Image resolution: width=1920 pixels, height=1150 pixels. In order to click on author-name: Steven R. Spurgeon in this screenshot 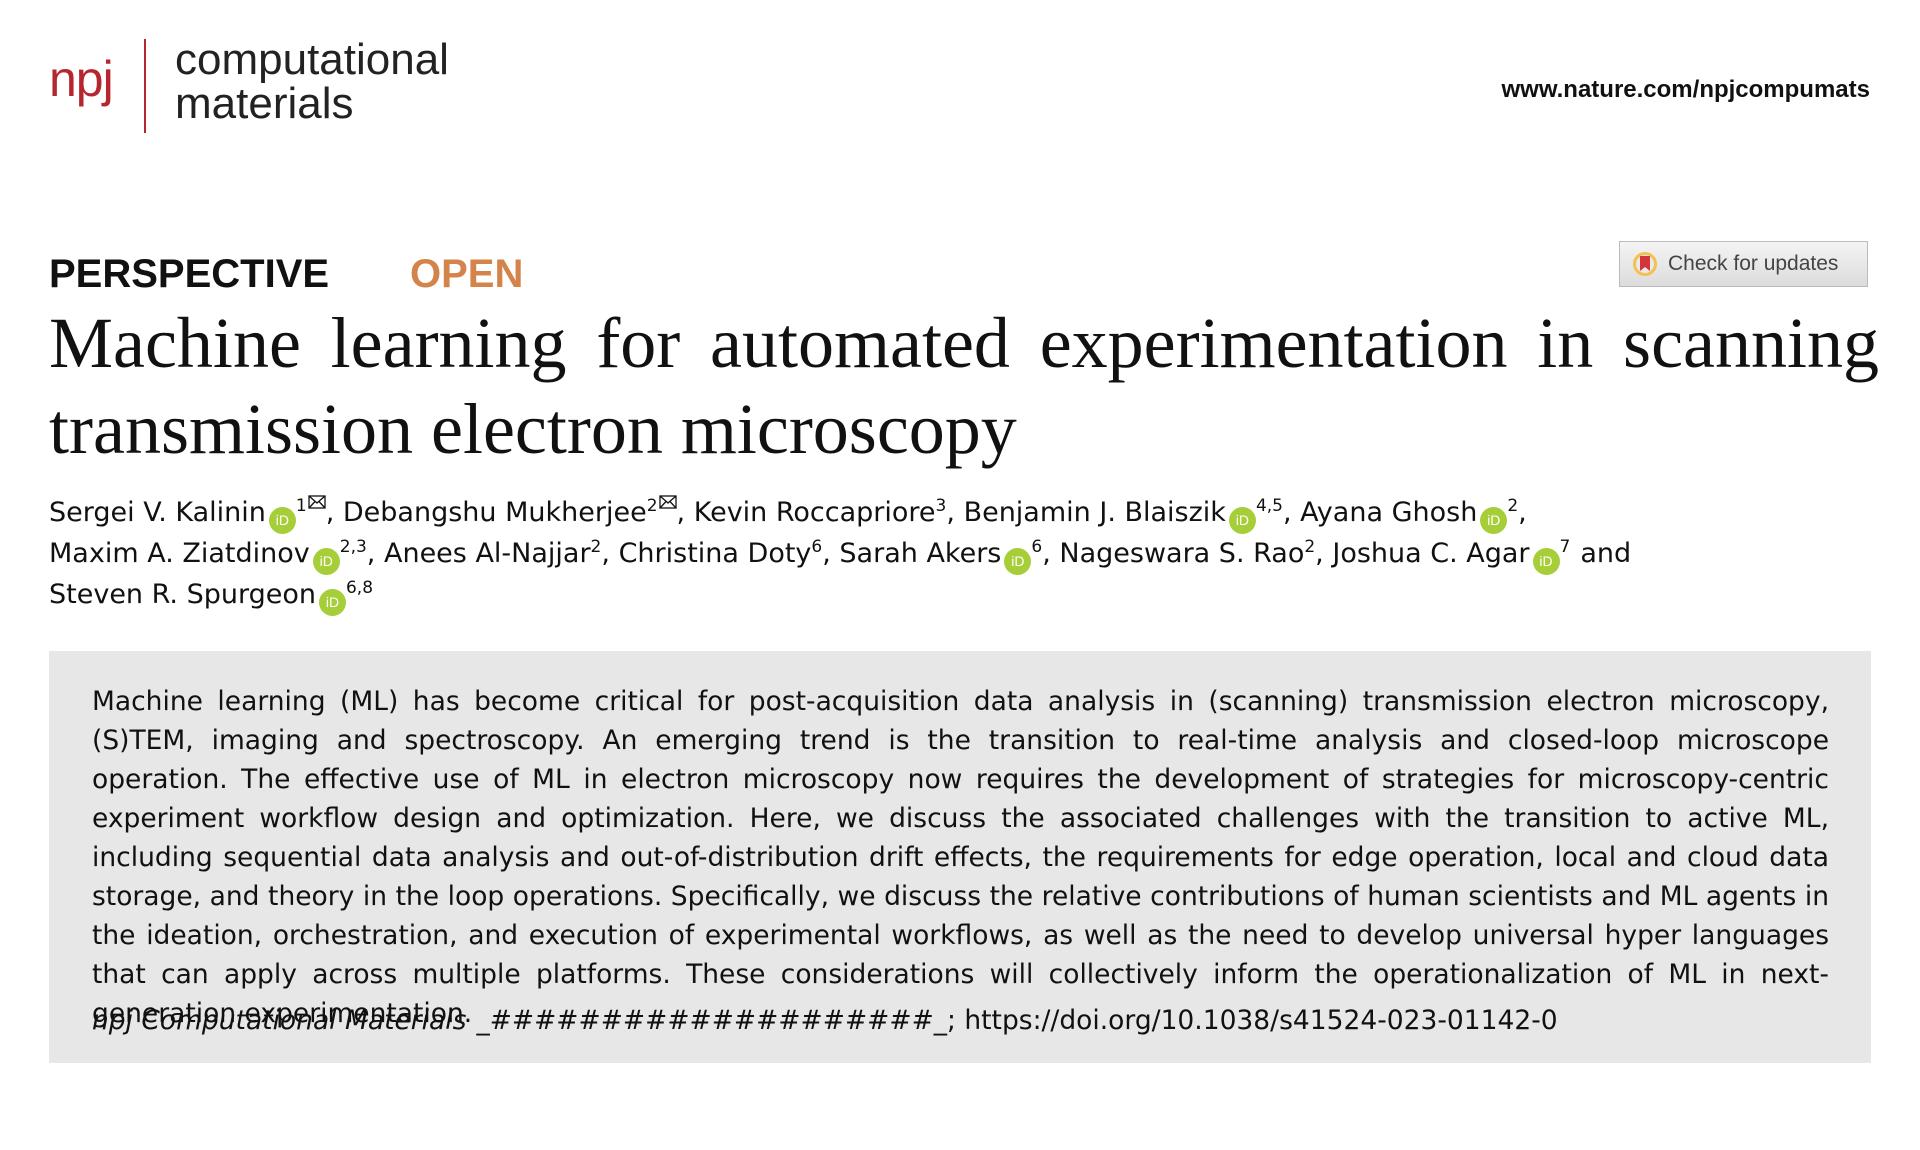, I will do `click(182, 594)`.